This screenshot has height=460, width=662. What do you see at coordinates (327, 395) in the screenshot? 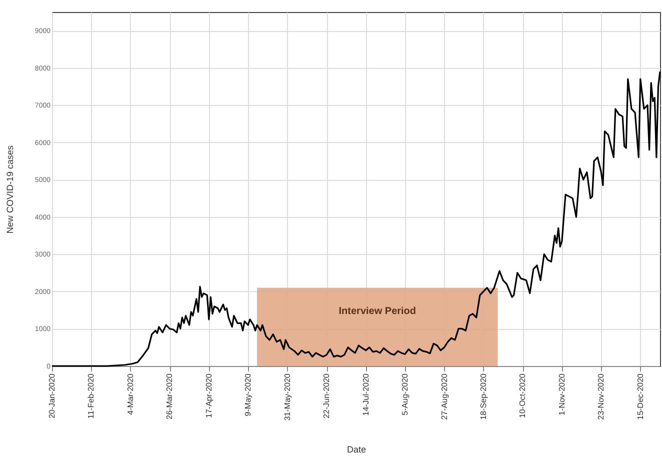
I see `x-tick-label: 22-Jun-2020` at bounding box center [327, 395].